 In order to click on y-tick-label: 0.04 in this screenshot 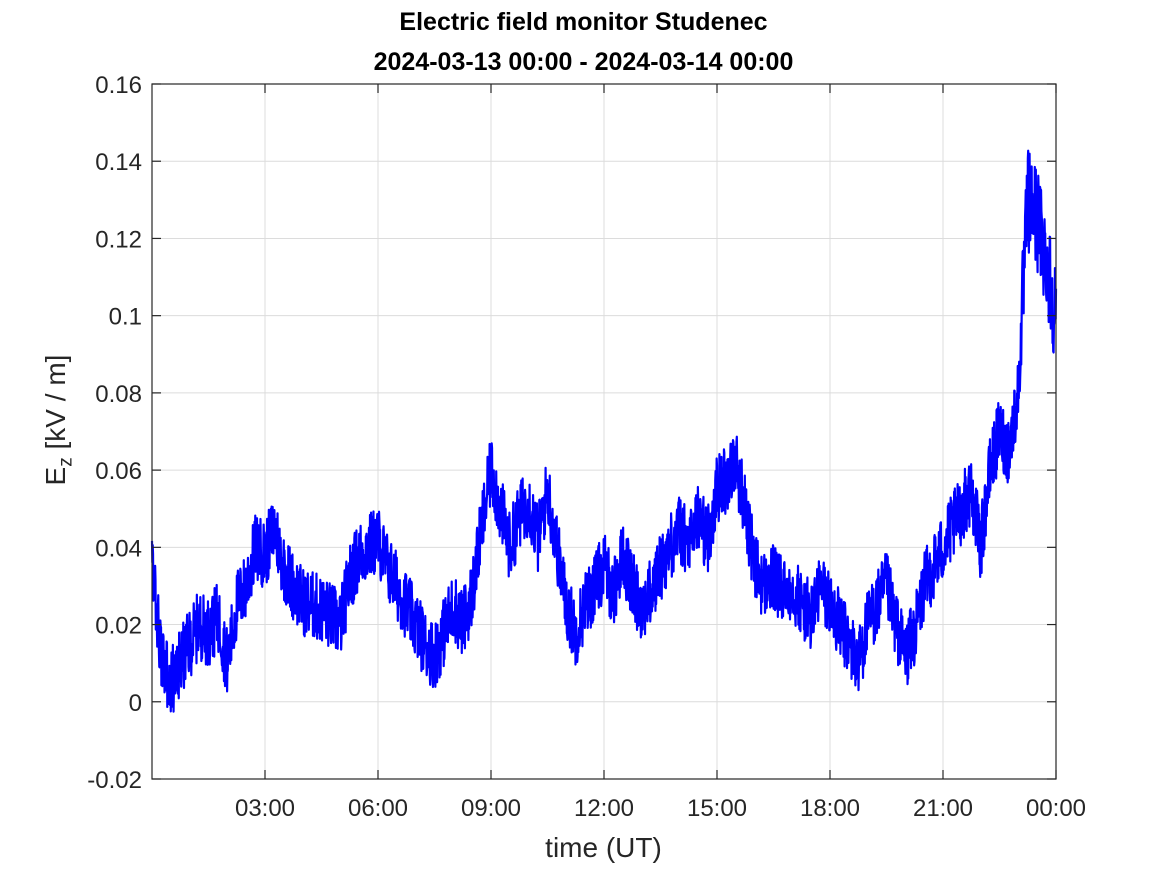, I will do `click(118, 548)`.